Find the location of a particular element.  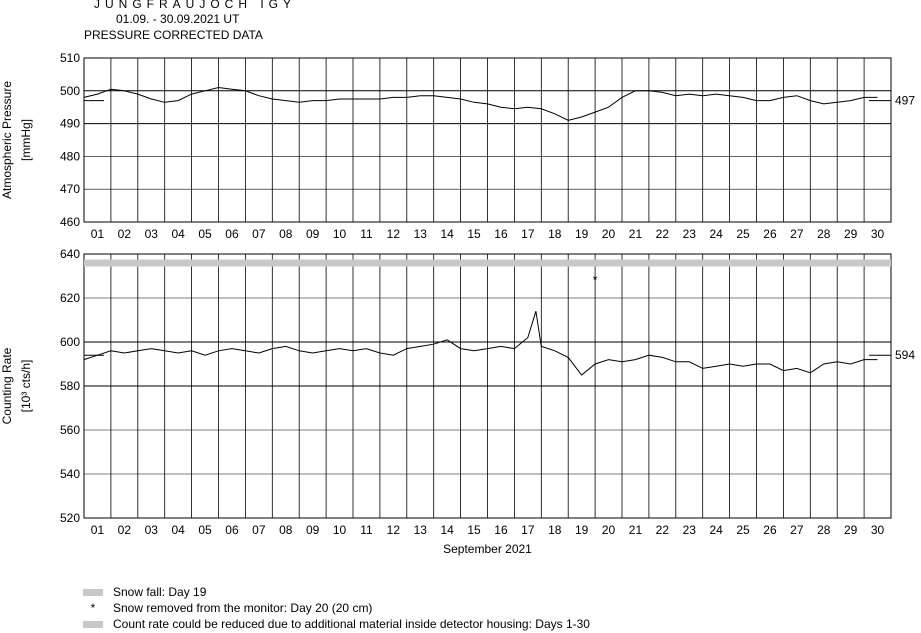

chart-subtitle: PRESSURE CORRECTED DATA is located at coordinates (173, 35).